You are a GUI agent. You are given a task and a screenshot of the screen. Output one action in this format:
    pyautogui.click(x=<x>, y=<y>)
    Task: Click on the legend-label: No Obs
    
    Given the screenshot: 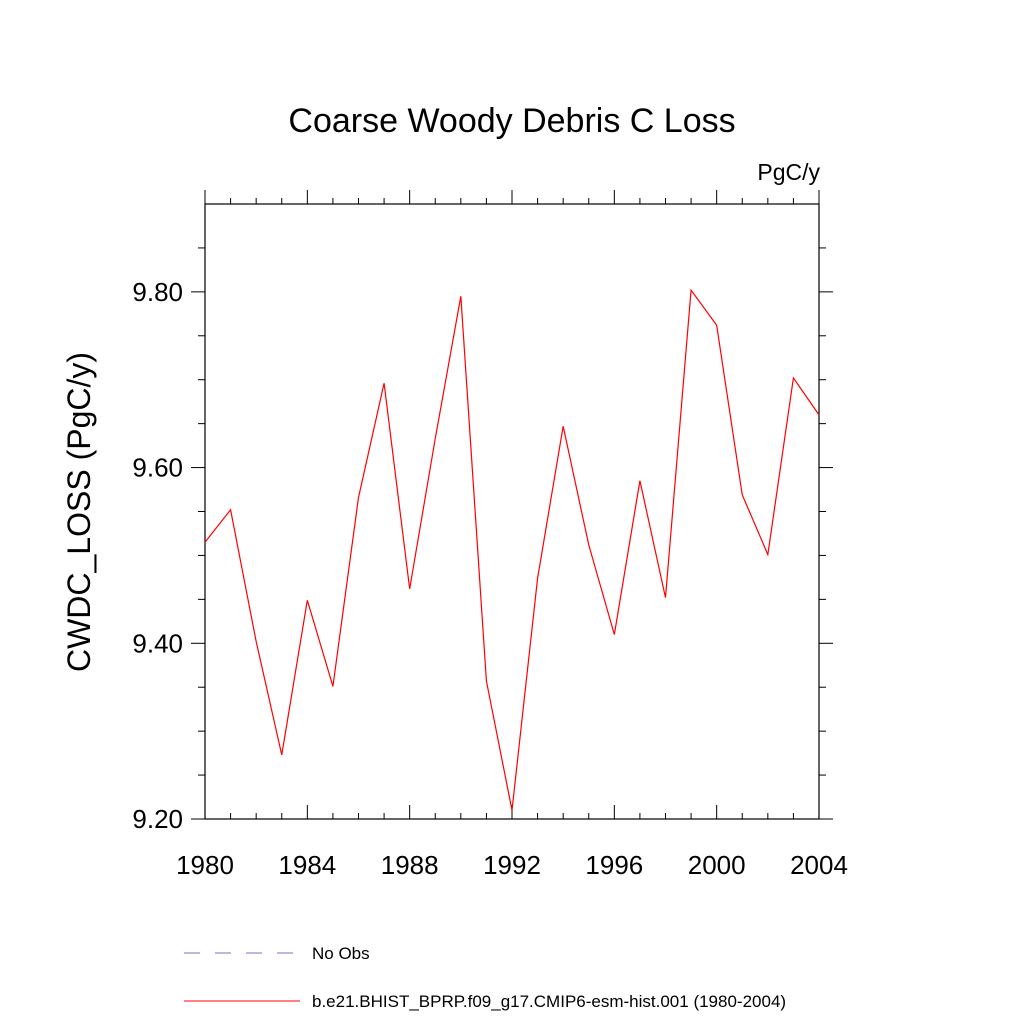 What is the action you would take?
    pyautogui.click(x=341, y=953)
    